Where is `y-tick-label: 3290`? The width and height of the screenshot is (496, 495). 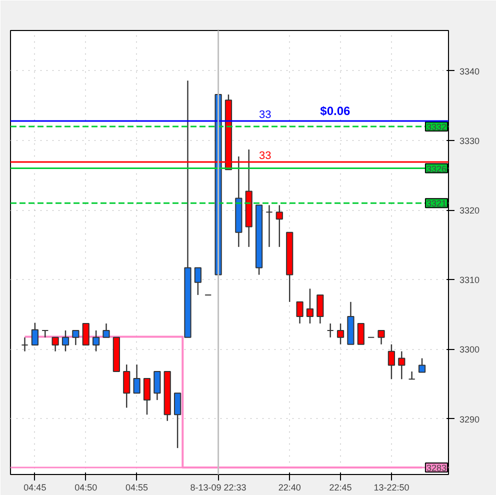
y-tick-label: 3290 is located at coordinates (470, 419).